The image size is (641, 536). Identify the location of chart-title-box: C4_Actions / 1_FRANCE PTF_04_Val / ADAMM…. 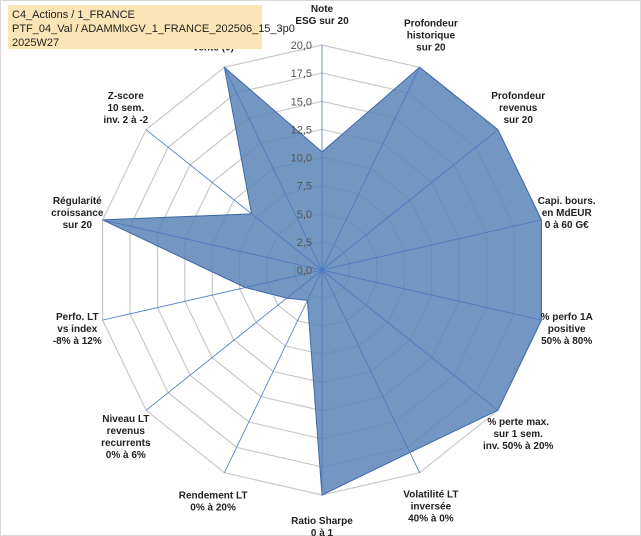
(151, 27).